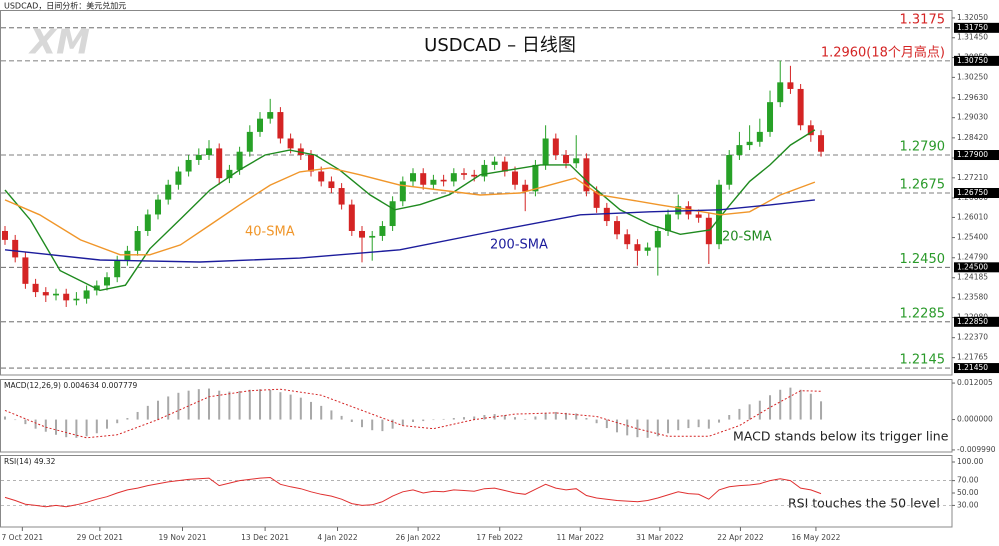  I want to click on level-label: 1.2790, so click(923, 147).